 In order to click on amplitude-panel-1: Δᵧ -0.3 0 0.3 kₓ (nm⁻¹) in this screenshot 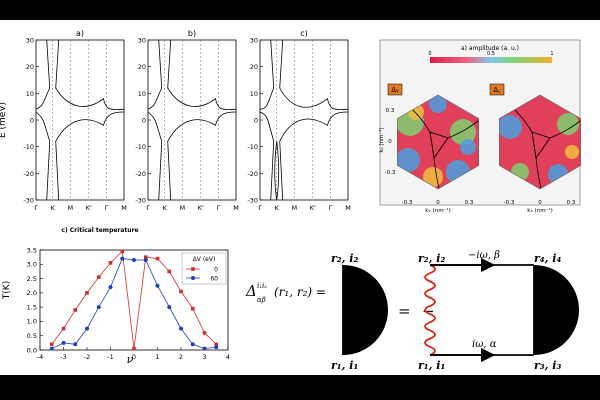, I will do `click(433, 148)`.